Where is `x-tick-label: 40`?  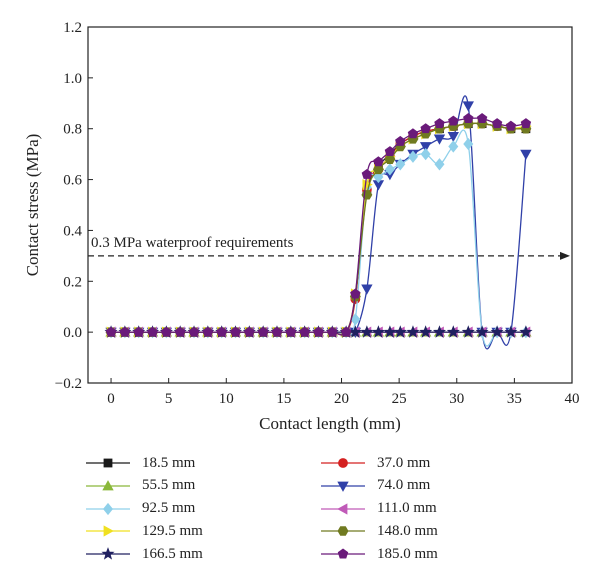 x-tick-label: 40 is located at coordinates (572, 399).